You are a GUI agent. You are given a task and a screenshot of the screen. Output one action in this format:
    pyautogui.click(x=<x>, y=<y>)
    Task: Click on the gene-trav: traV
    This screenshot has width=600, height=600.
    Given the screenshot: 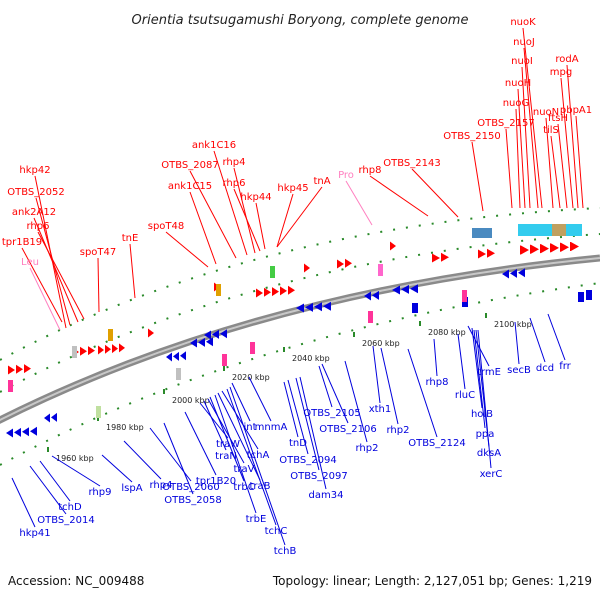 What is the action you would take?
    pyautogui.click(x=231, y=436)
    